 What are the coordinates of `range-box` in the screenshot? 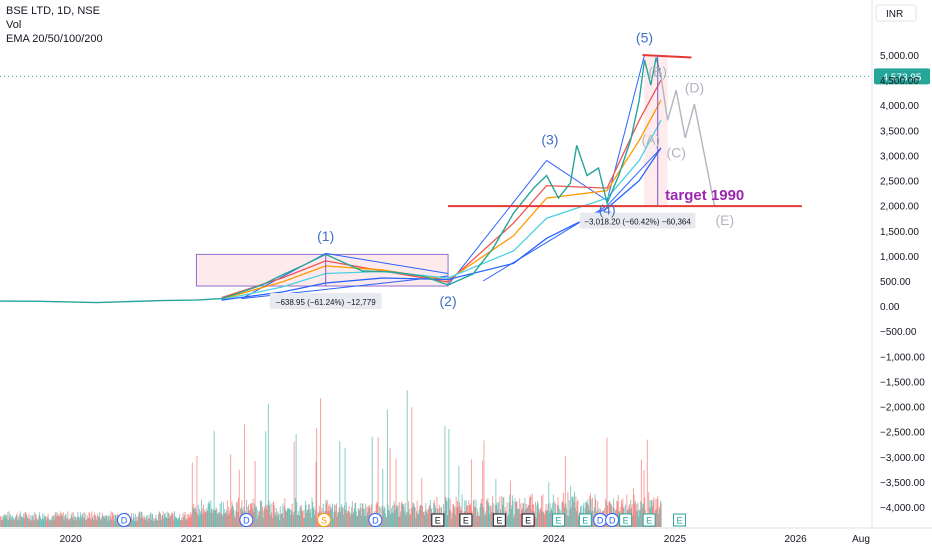 It's located at (322, 270).